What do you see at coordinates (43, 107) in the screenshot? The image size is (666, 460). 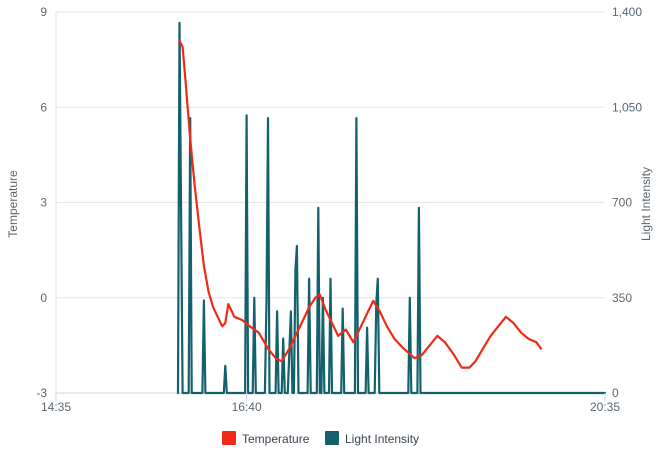 I see `left-tick-label: 6` at bounding box center [43, 107].